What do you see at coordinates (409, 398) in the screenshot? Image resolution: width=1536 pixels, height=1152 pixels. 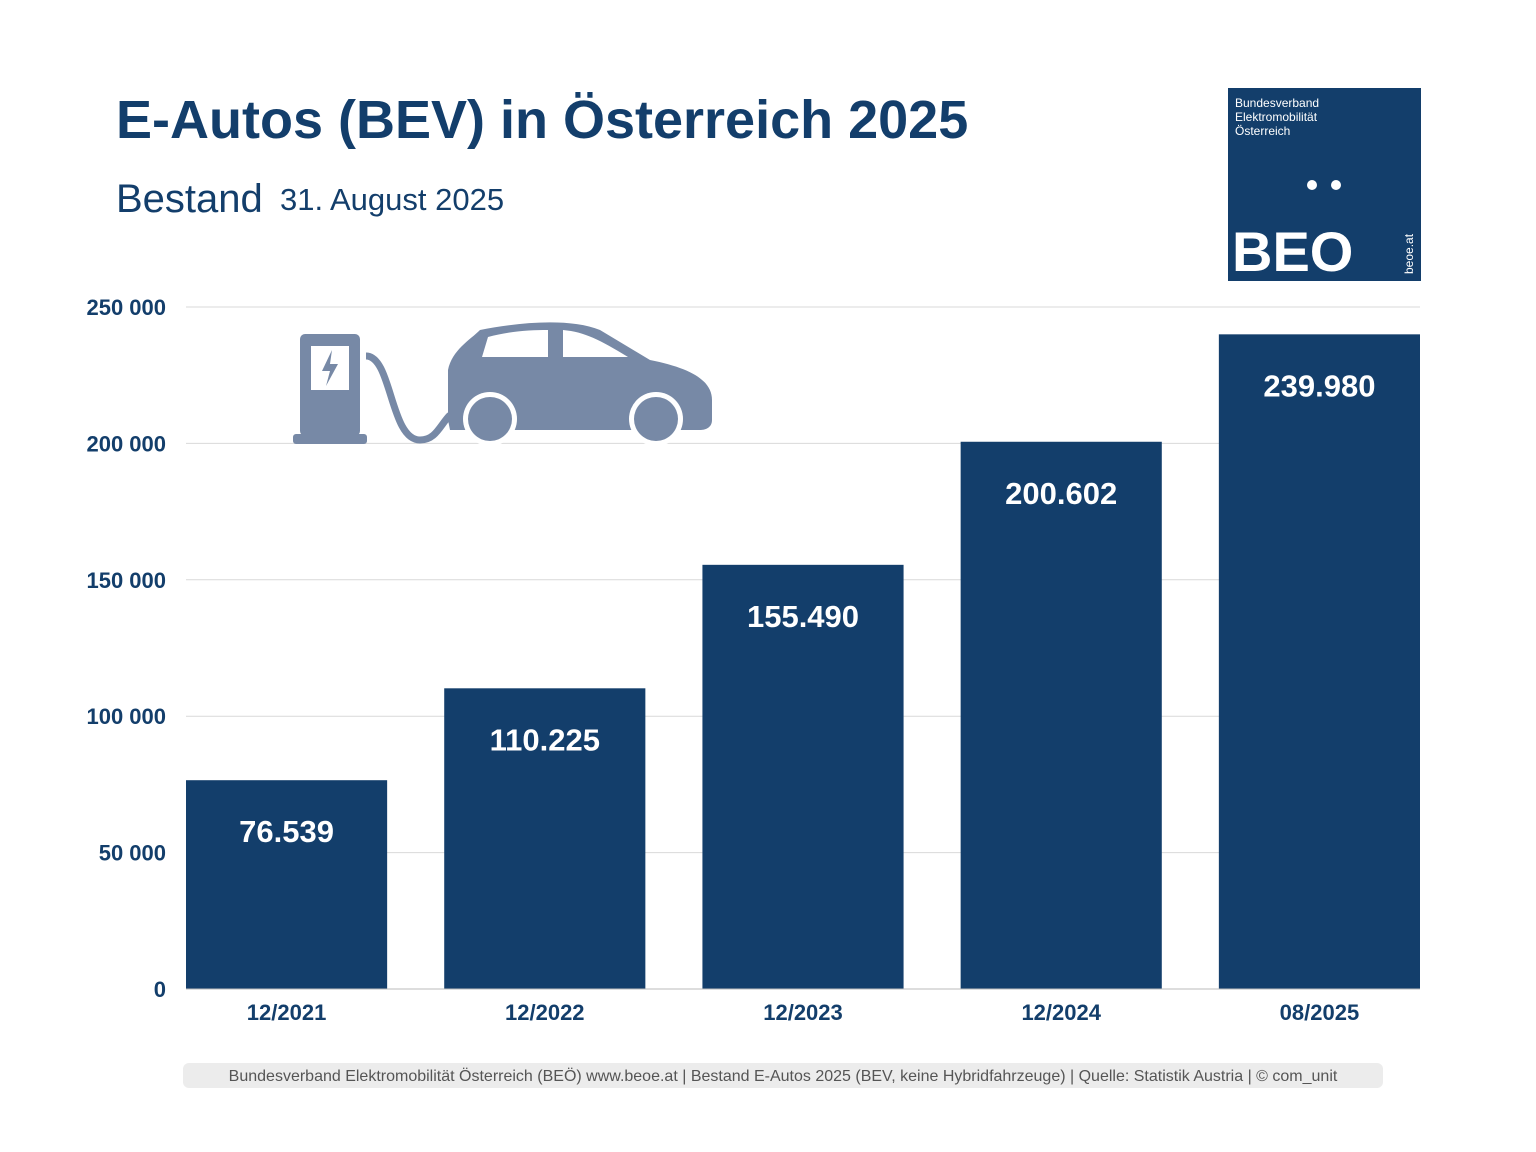 I see `cable` at bounding box center [409, 398].